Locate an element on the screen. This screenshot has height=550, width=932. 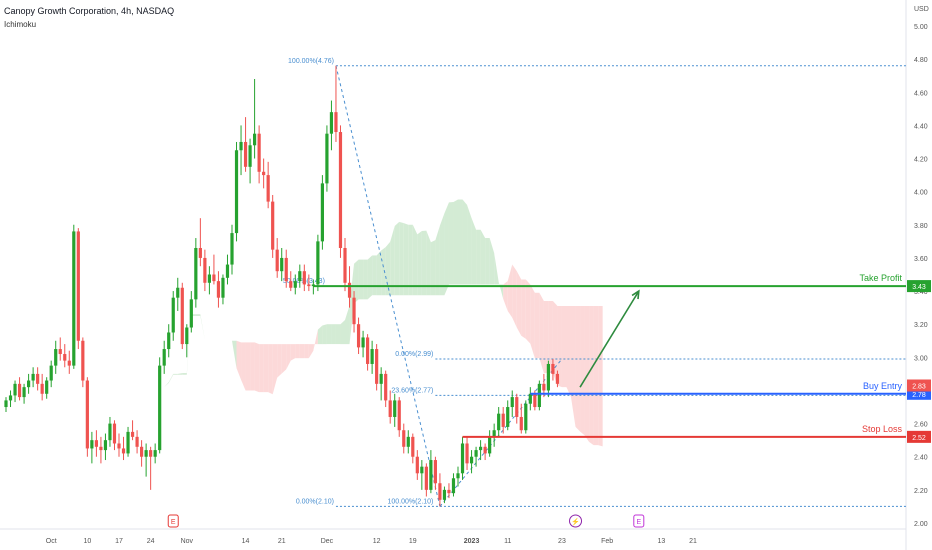
x-tick-label: 13 is located at coordinates (662, 541).